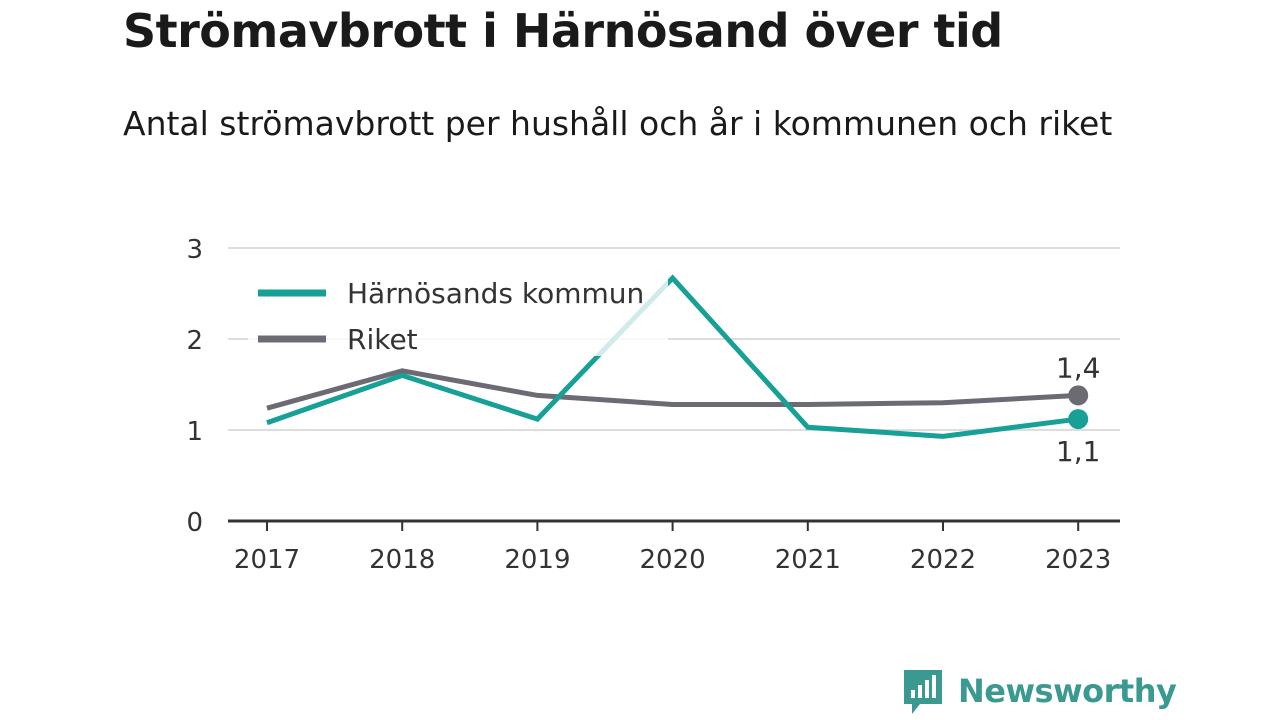 The height and width of the screenshot is (720, 1280). What do you see at coordinates (194, 250) in the screenshot?
I see `y-tick-label: 3` at bounding box center [194, 250].